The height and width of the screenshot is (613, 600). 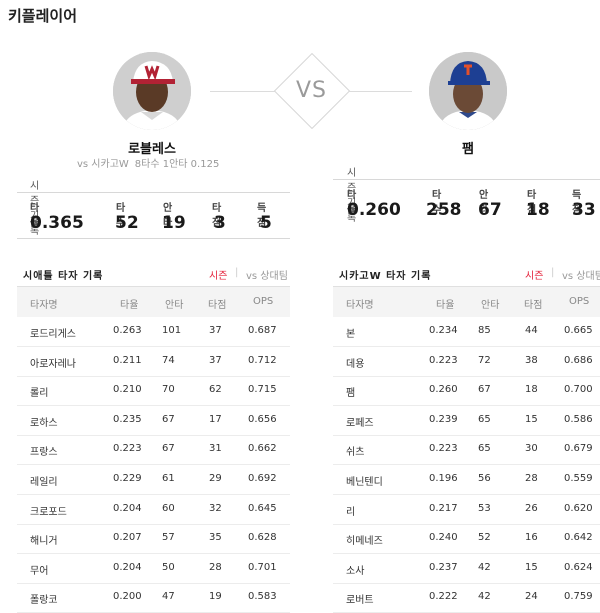 I want to click on player-name-cell: 쉬츠, so click(x=355, y=453).